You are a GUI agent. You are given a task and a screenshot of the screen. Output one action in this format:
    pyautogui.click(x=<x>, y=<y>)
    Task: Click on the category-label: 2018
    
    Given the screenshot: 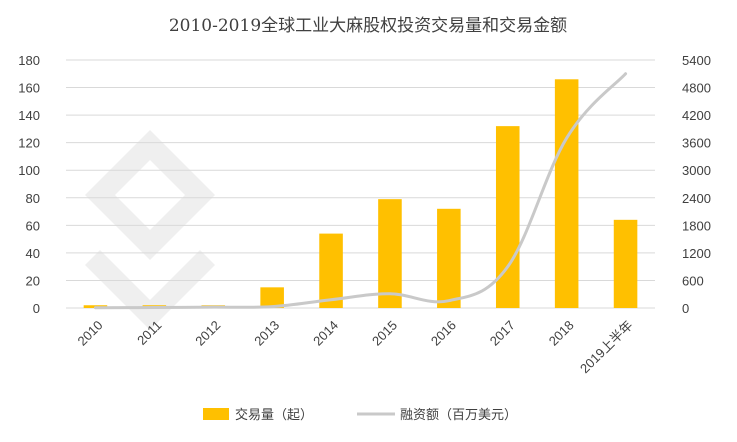 What is the action you would take?
    pyautogui.click(x=561, y=333)
    